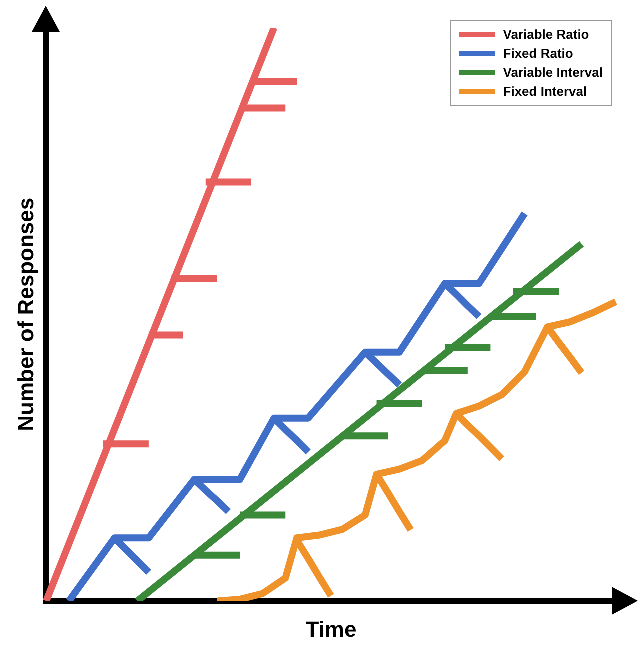 This screenshot has width=644, height=652. I want to click on legend-label: Variable Ratio, so click(546, 34).